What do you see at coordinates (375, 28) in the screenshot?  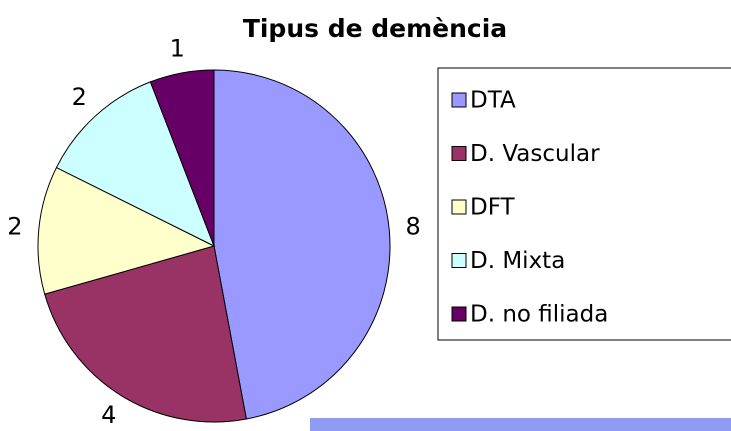 I see `chart-title: Tipus de demència` at bounding box center [375, 28].